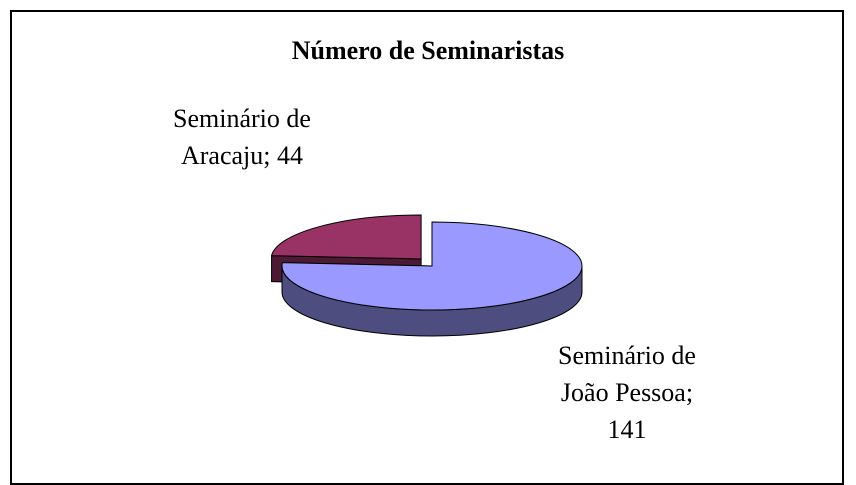  Describe the element at coordinates (242, 137) in the screenshot. I see `data-label: Seminário de Aracaju; 44` at that location.